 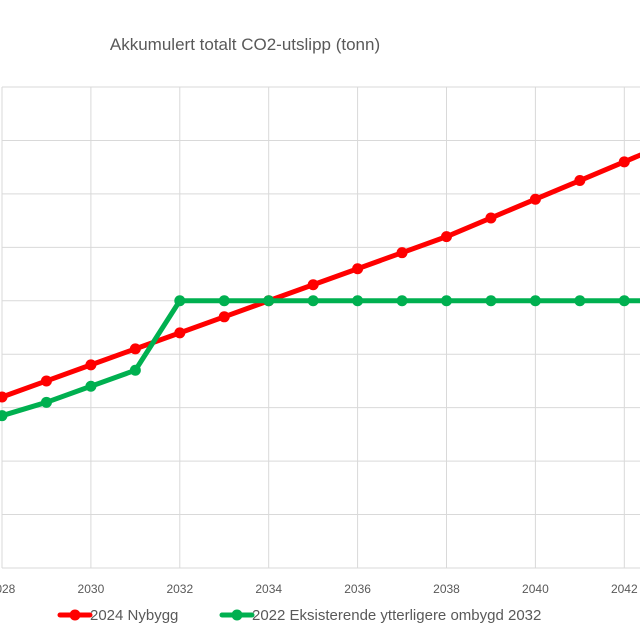 I want to click on x-tick-label: 2030, so click(x=91, y=589).